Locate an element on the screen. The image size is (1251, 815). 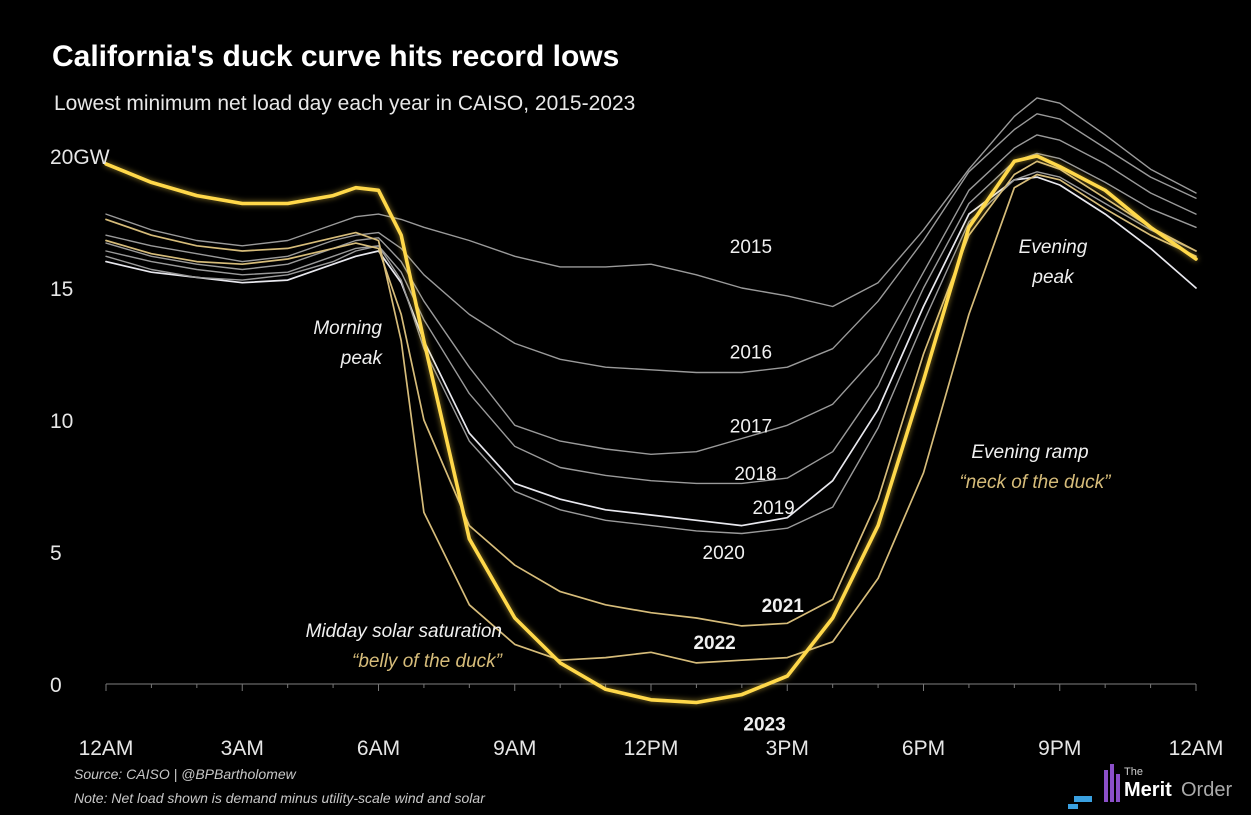
x-tick-label: 6PM is located at coordinates (923, 748).